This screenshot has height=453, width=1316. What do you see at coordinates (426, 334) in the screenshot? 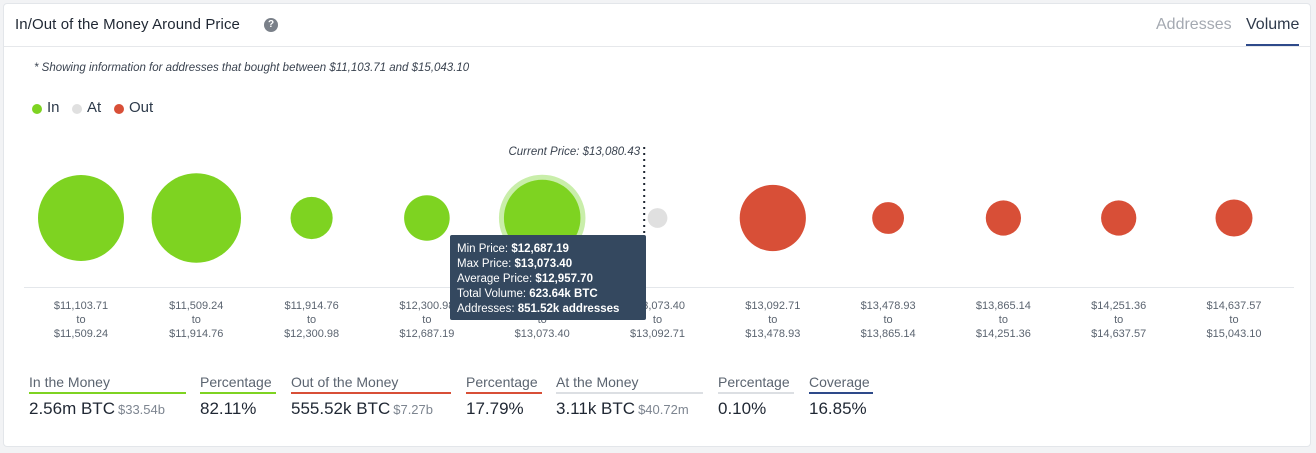
I see `tick-label-to-value: $12,687.19` at bounding box center [426, 334].